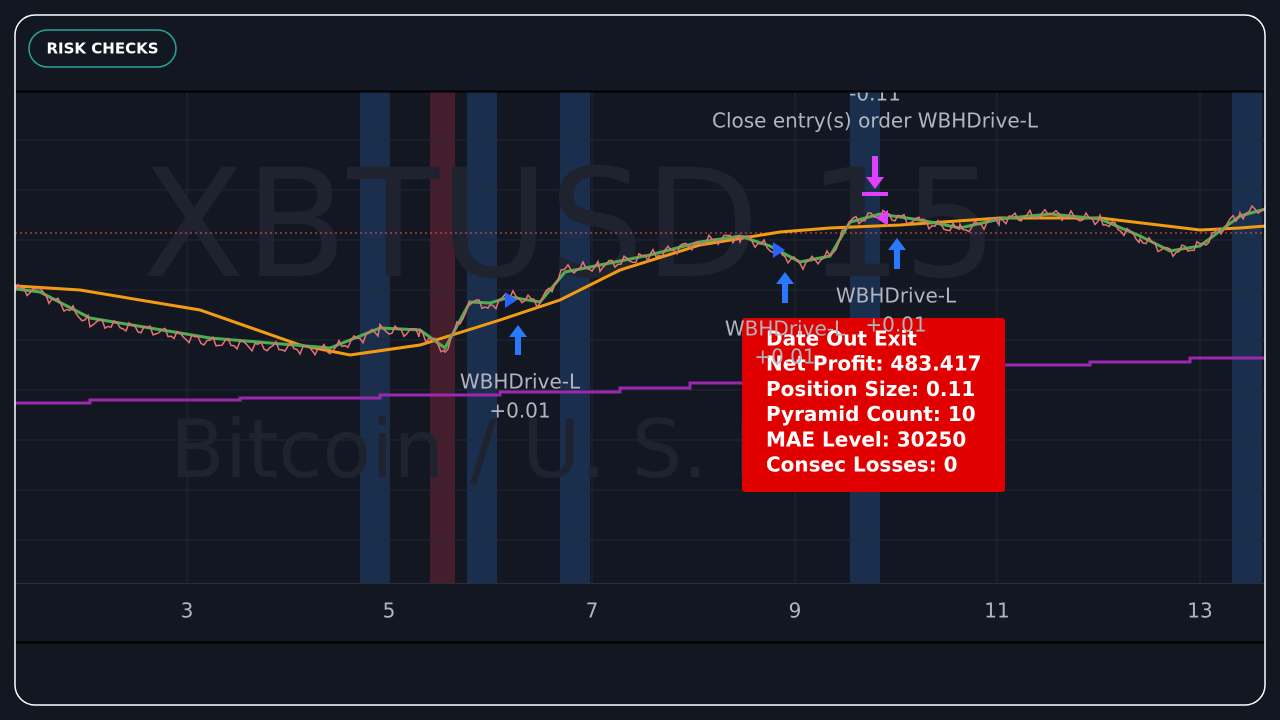  I want to click on tooltip-line: Pyramid Count: 10, so click(871, 414).